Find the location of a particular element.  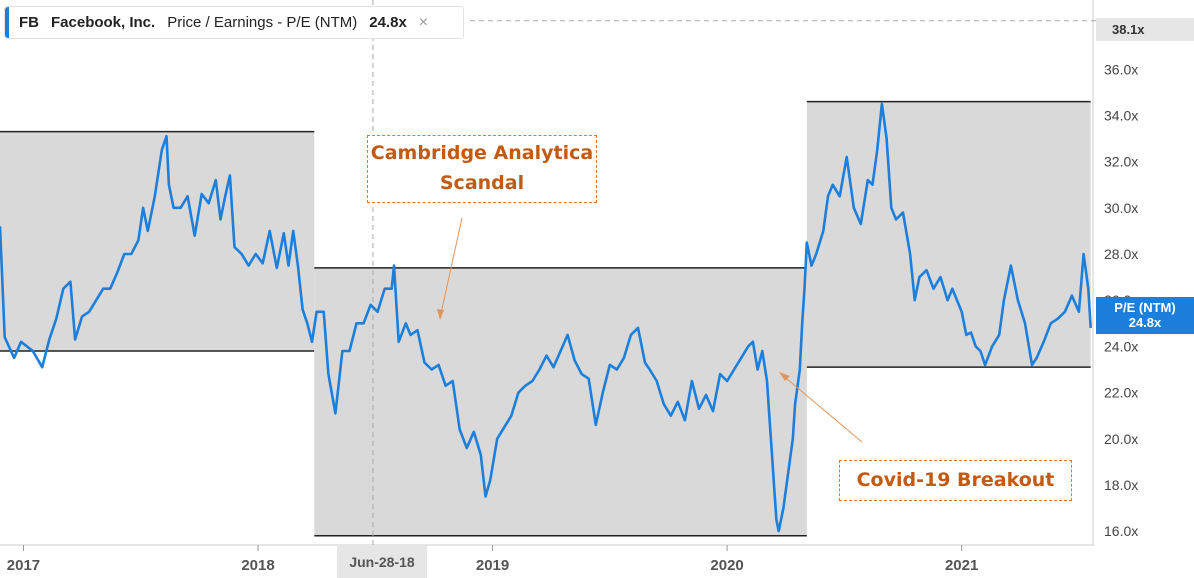

y-tick-label: 32.0x is located at coordinates (1121, 162).